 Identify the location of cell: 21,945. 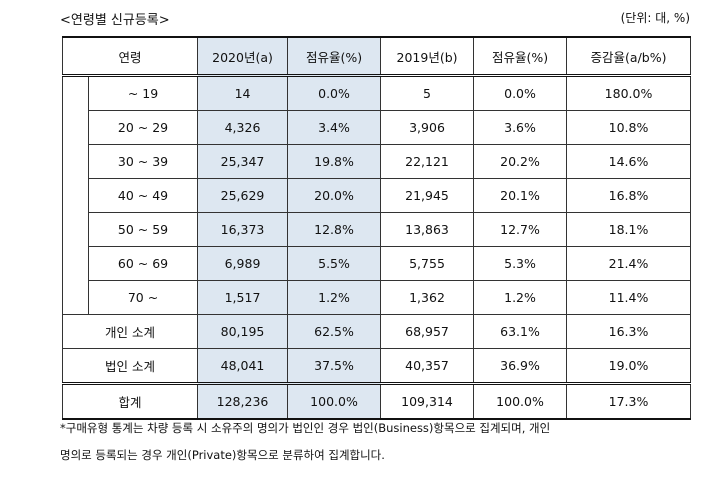
(427, 195).